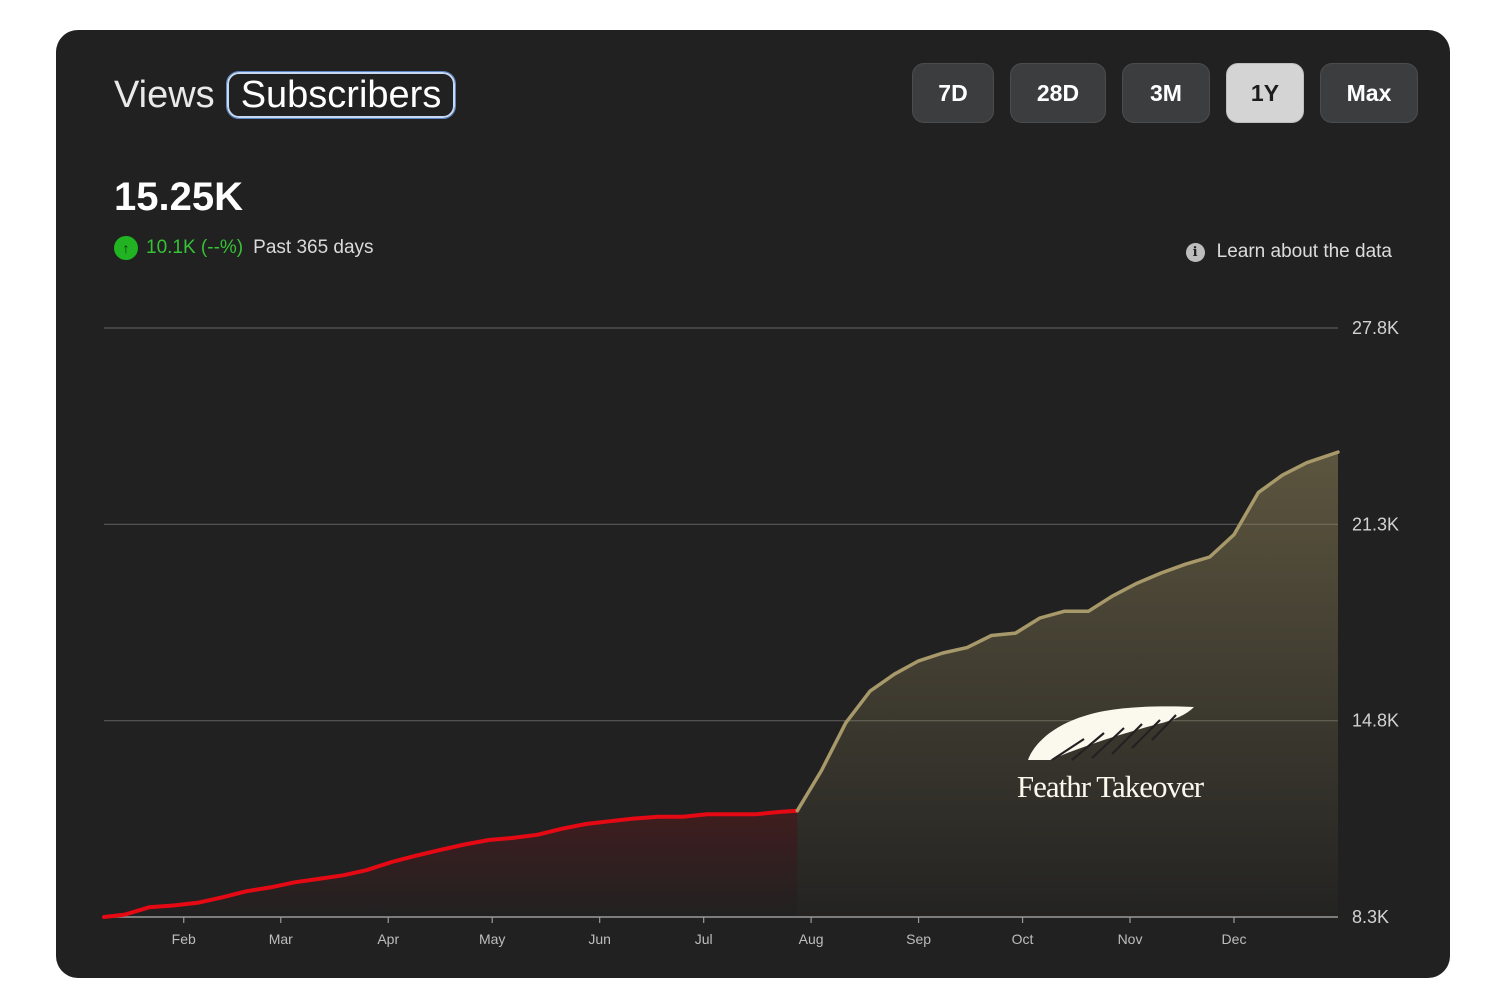 The width and height of the screenshot is (1500, 999). I want to click on learn-about-data-link: i Learn about the data, so click(1288, 252).